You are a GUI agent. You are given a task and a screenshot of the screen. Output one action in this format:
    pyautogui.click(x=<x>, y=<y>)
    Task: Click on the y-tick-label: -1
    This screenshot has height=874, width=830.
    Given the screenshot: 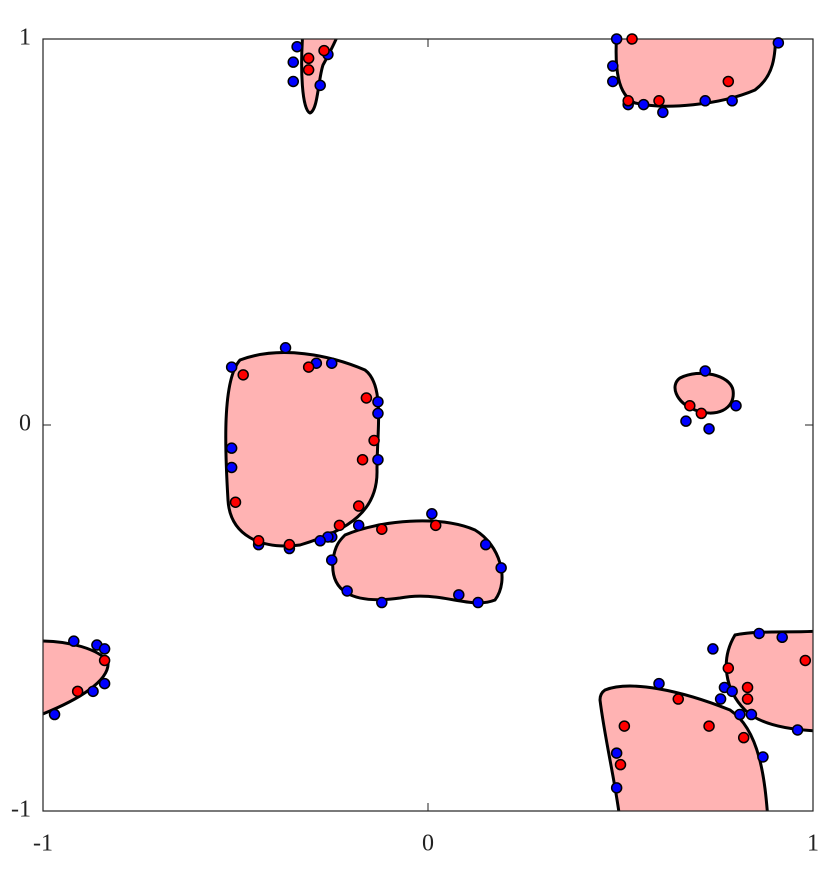 What is the action you would take?
    pyautogui.click(x=21, y=810)
    